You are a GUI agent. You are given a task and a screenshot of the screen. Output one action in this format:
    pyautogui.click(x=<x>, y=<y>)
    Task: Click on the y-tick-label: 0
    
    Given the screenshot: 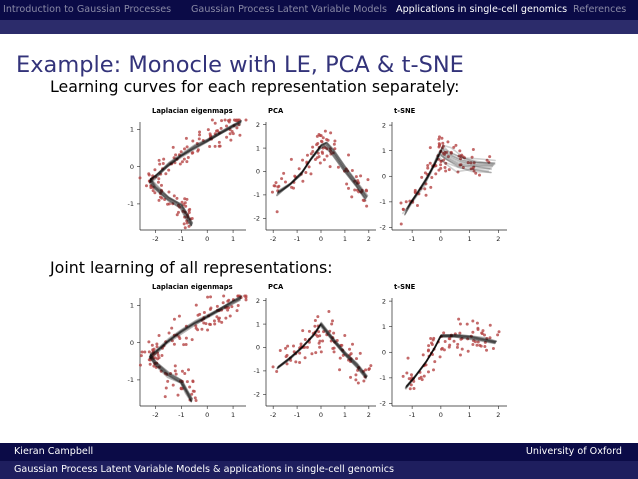 What is the action you would take?
    pyautogui.click(x=132, y=167)
    